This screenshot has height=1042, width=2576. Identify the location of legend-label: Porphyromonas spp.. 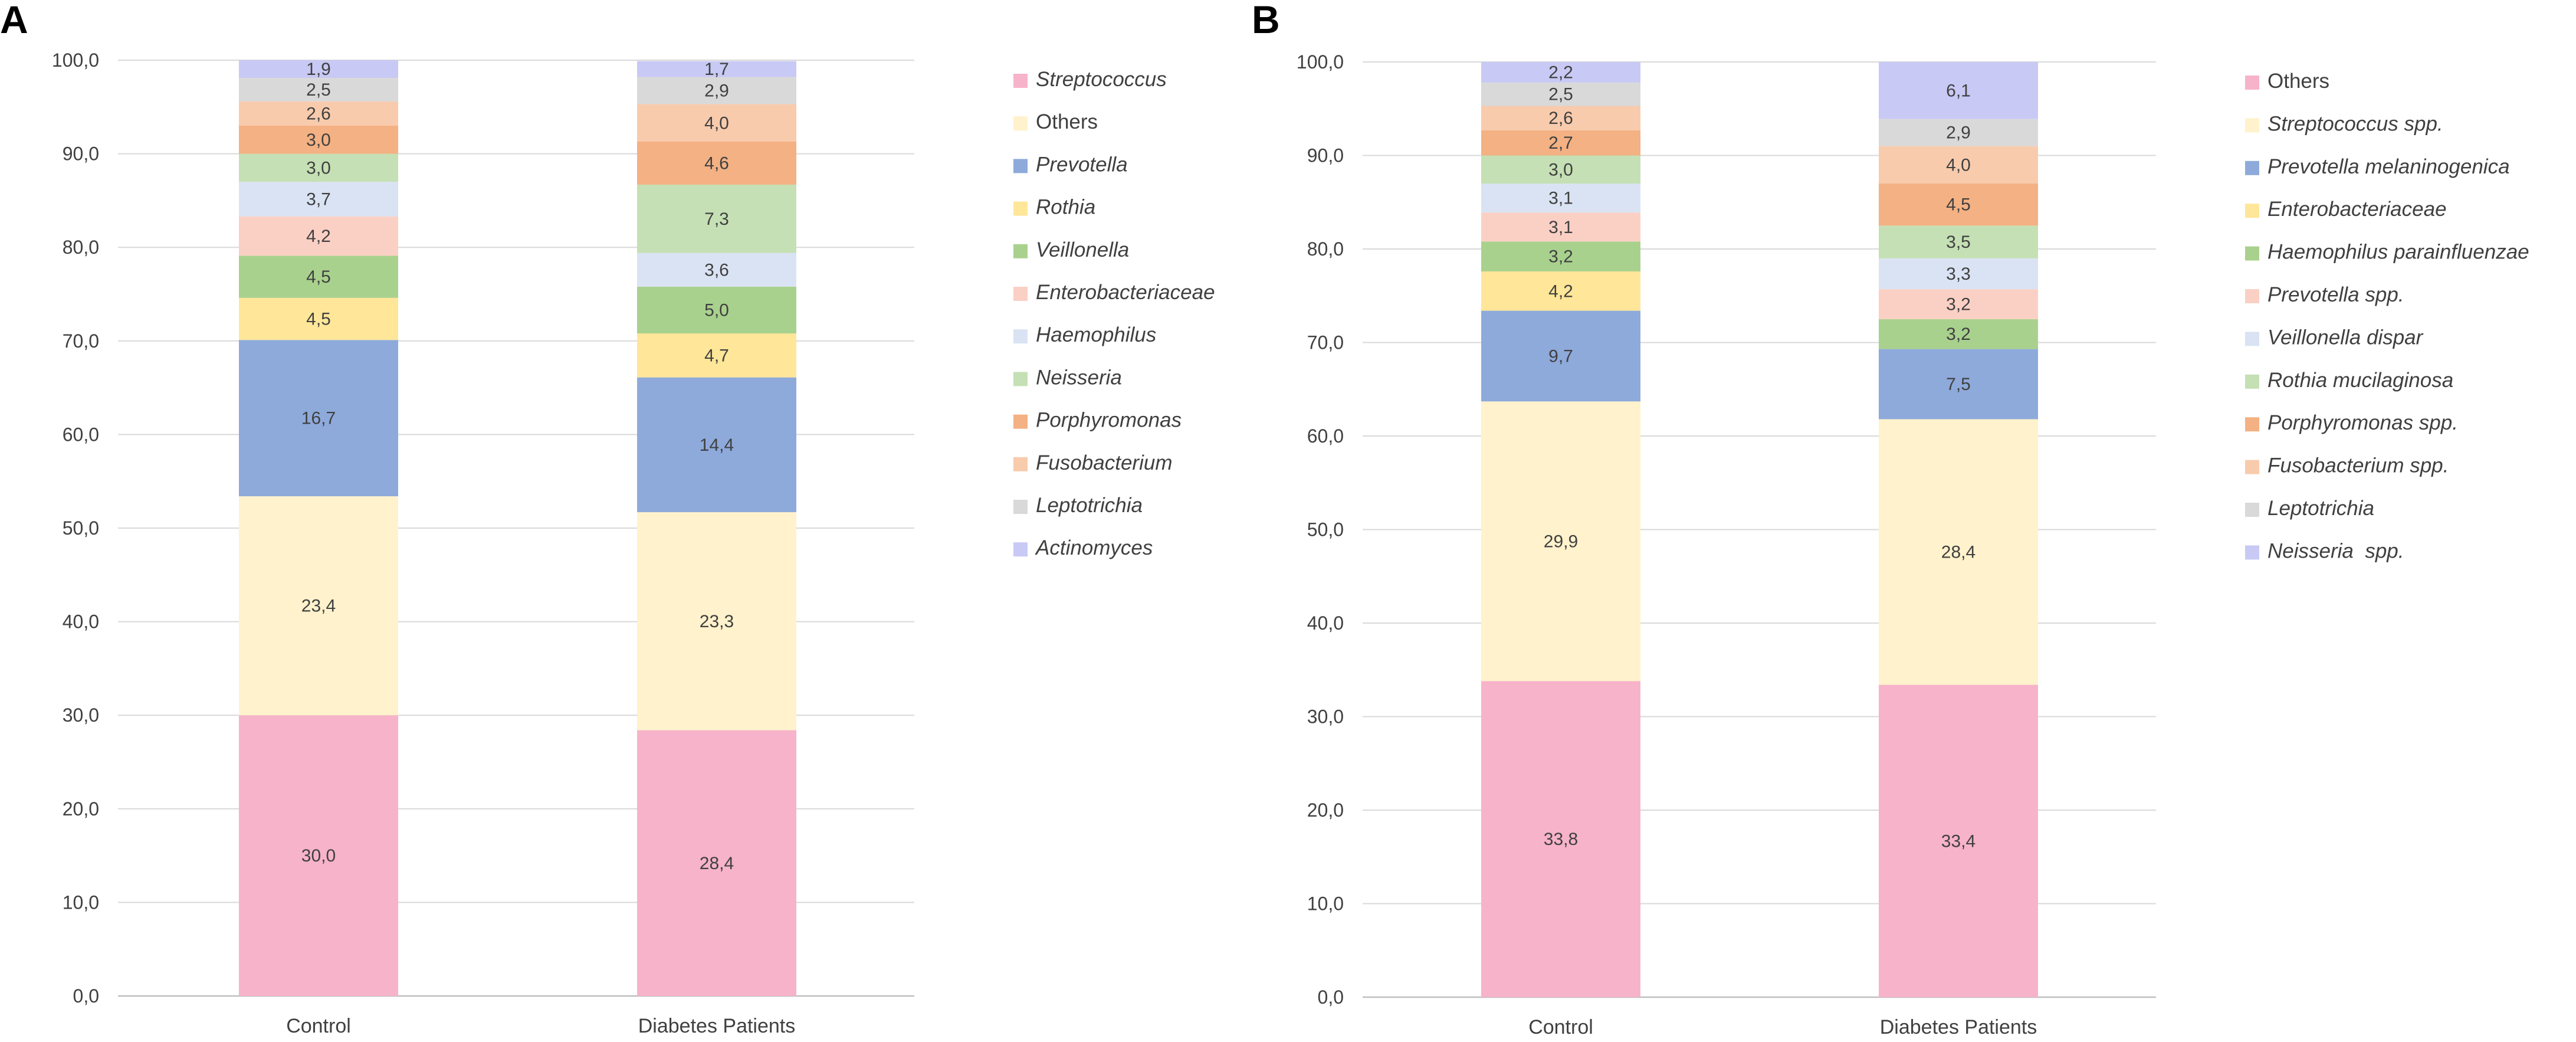
(2362, 422).